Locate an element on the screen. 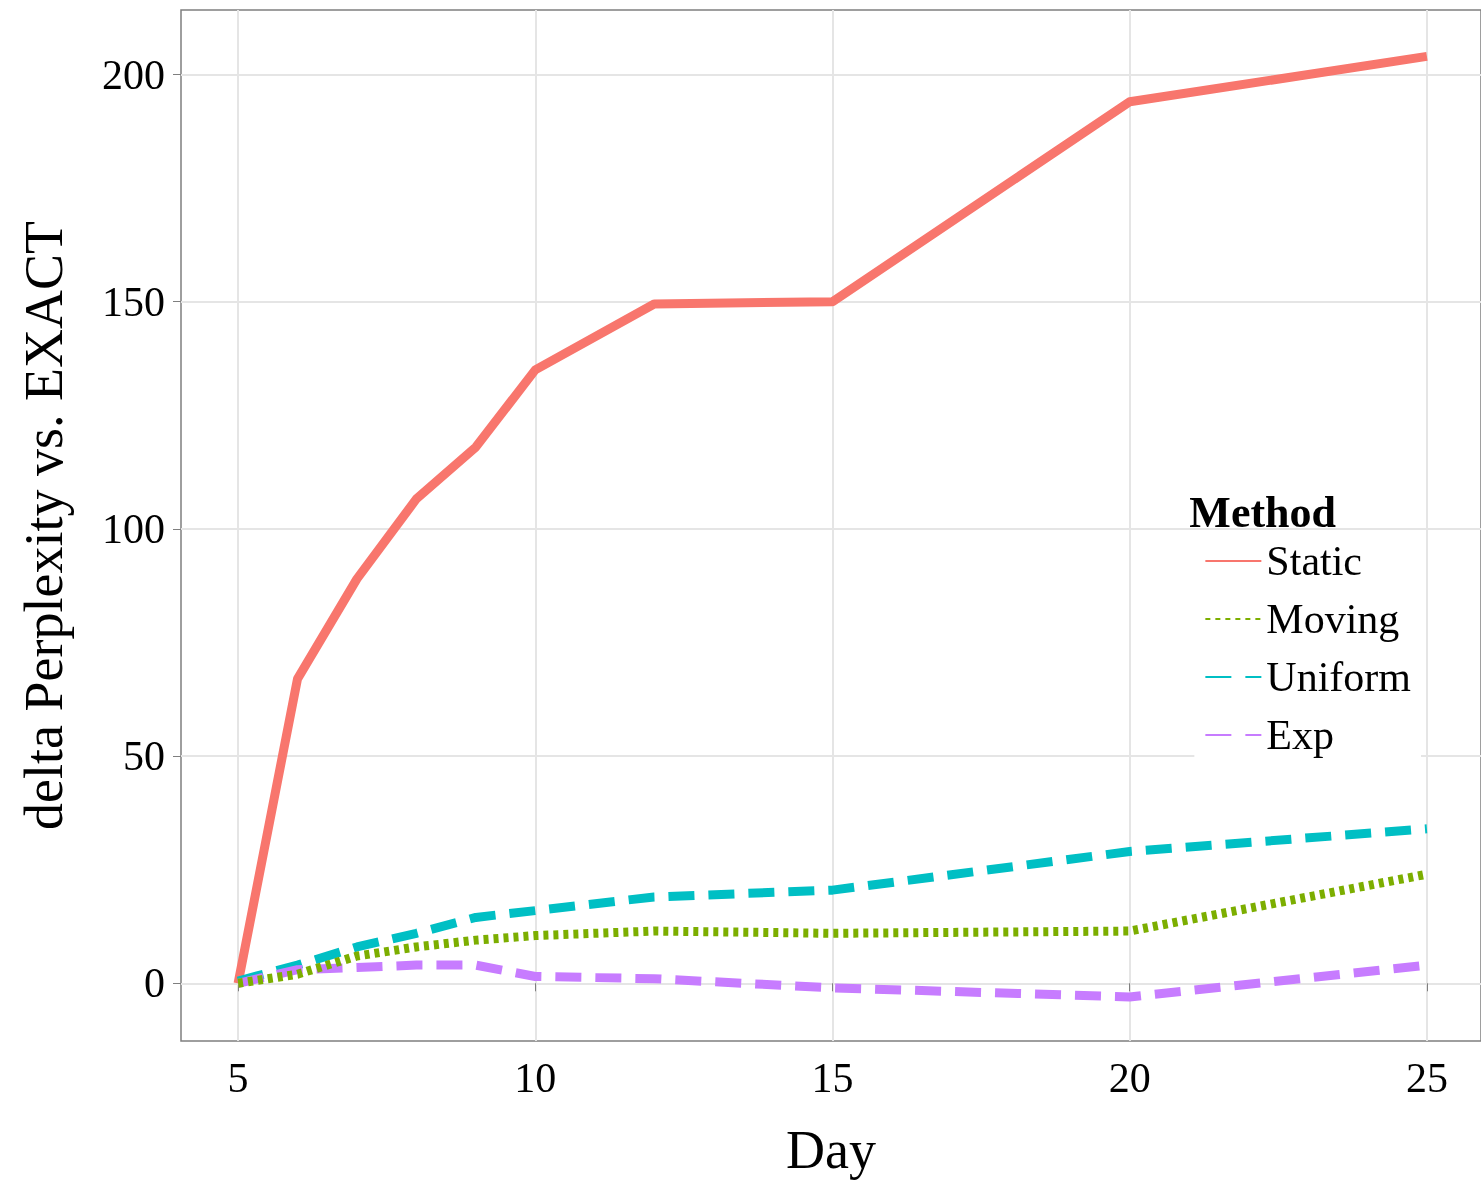 This screenshot has height=1182, width=1481. y-axis-title: delta Perplexity vs. EXACT is located at coordinates (44, 525).